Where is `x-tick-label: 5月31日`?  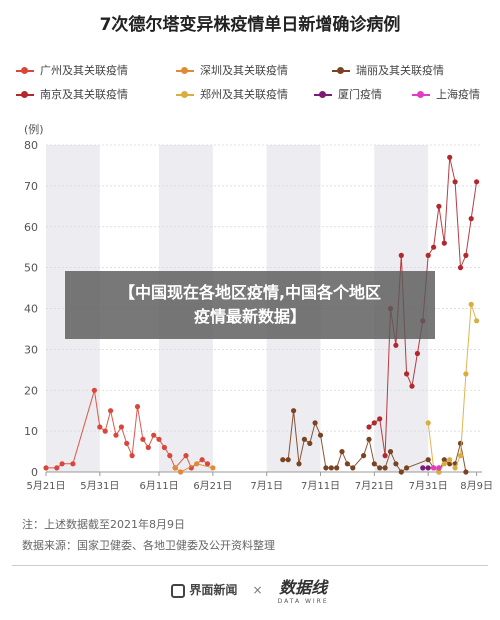
x-tick-label: 5月31日 is located at coordinates (99, 486).